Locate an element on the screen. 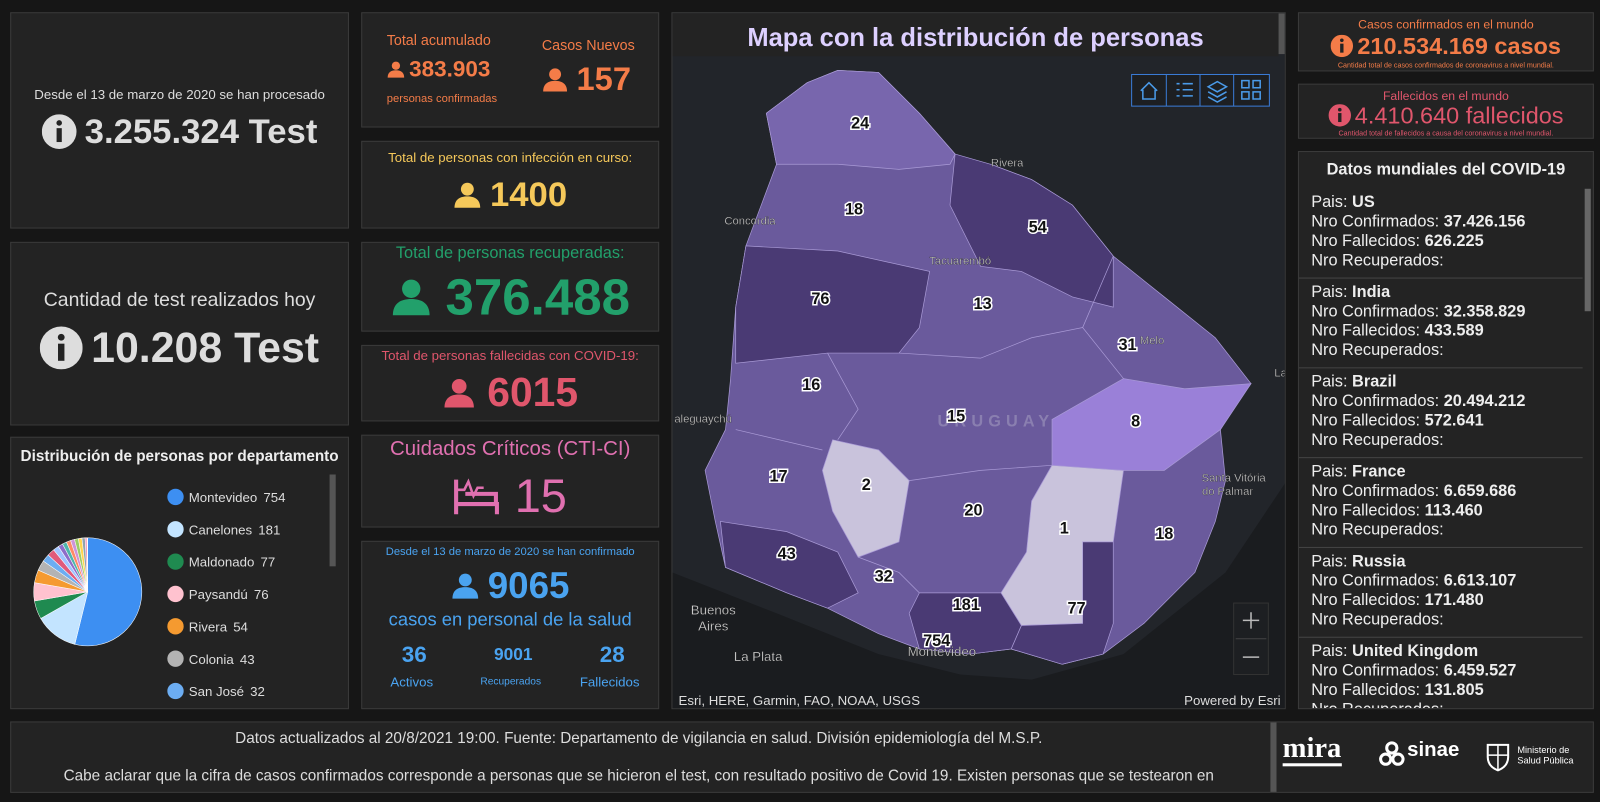 The height and width of the screenshot is (802, 1600). country-field: Nro Recuperados: is located at coordinates (1440, 619).